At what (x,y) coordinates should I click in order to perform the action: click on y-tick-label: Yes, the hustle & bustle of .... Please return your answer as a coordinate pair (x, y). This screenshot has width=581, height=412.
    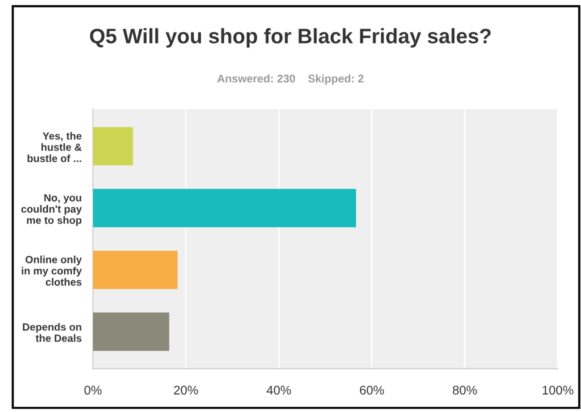
    Looking at the image, I should click on (55, 147).